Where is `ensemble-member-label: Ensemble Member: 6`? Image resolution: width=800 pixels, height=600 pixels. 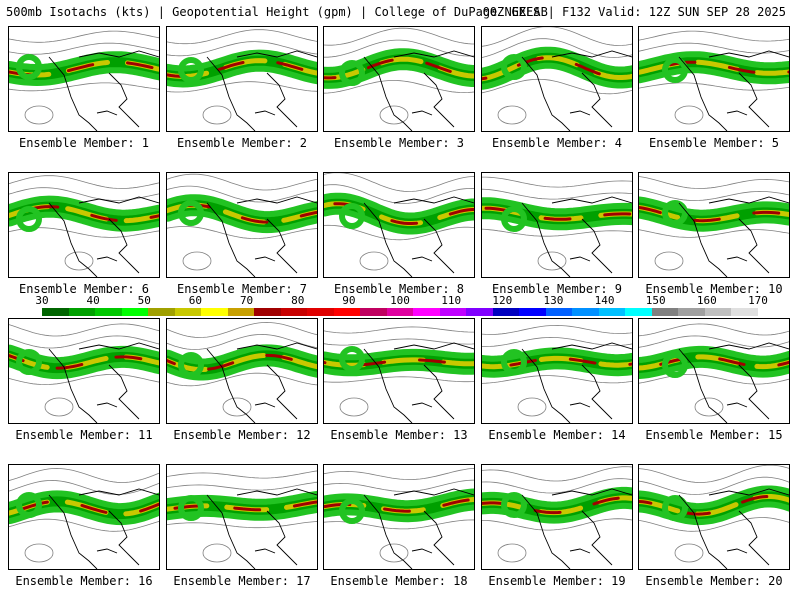 ensemble-member-label: Ensemble Member: 6 is located at coordinates (84, 289).